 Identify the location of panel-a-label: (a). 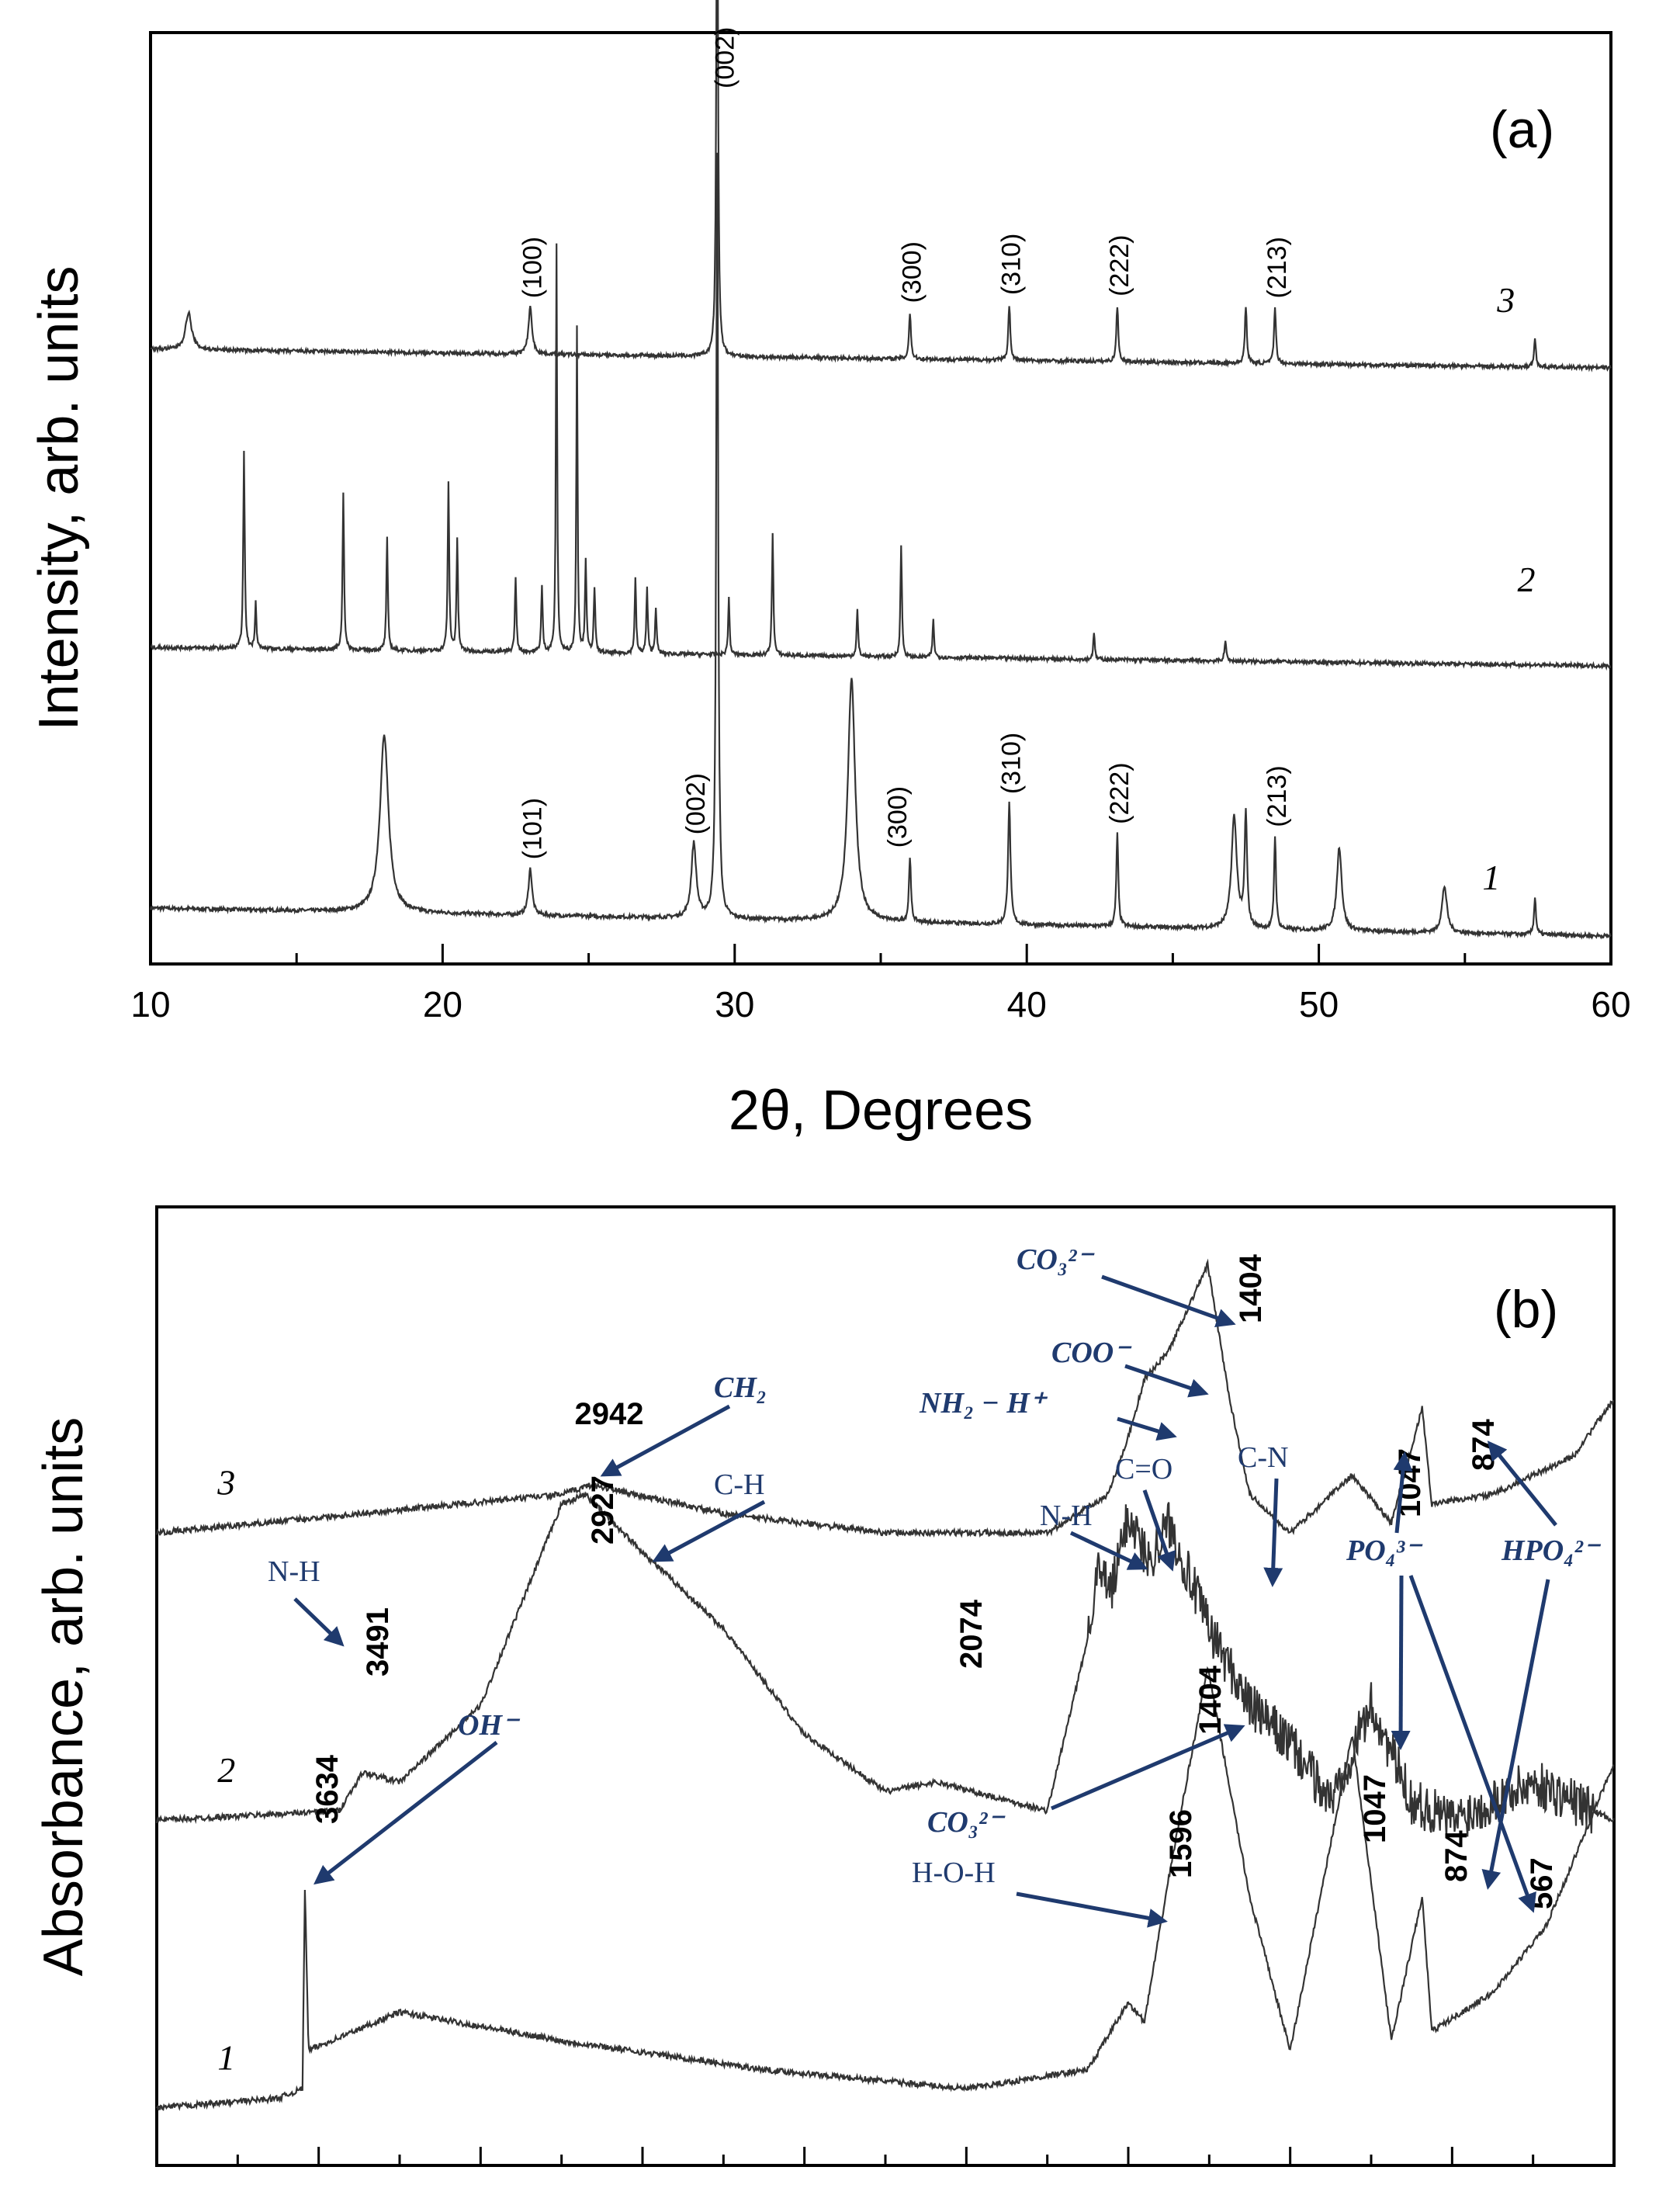
(1522, 130).